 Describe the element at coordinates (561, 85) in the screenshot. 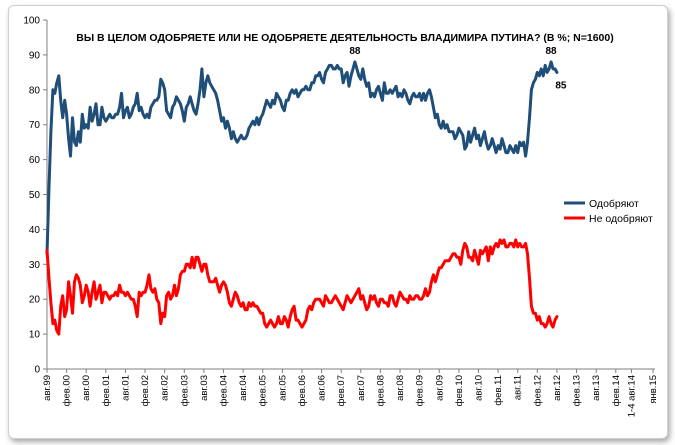

I see `data-label: 85` at that location.